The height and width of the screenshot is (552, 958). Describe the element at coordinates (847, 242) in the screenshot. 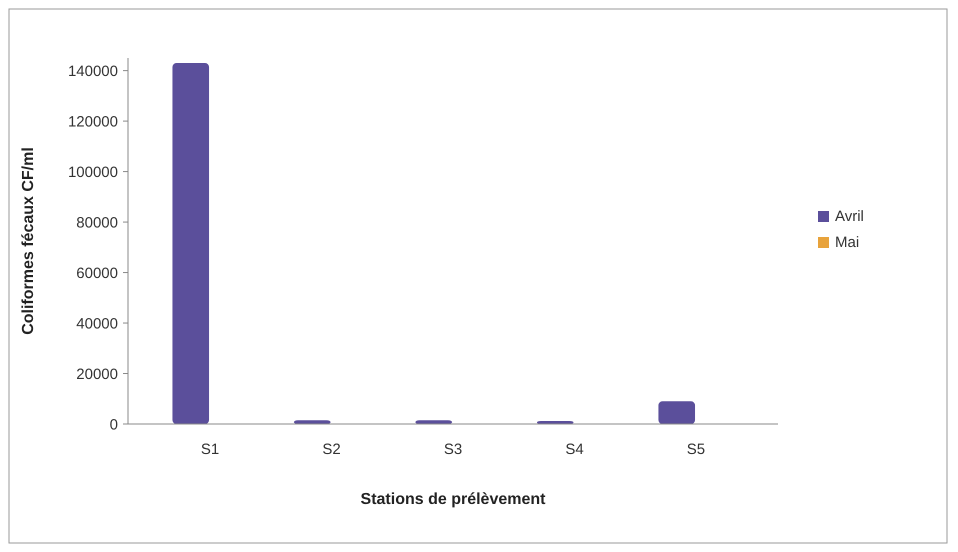

I see `legend-label: Mai` at that location.